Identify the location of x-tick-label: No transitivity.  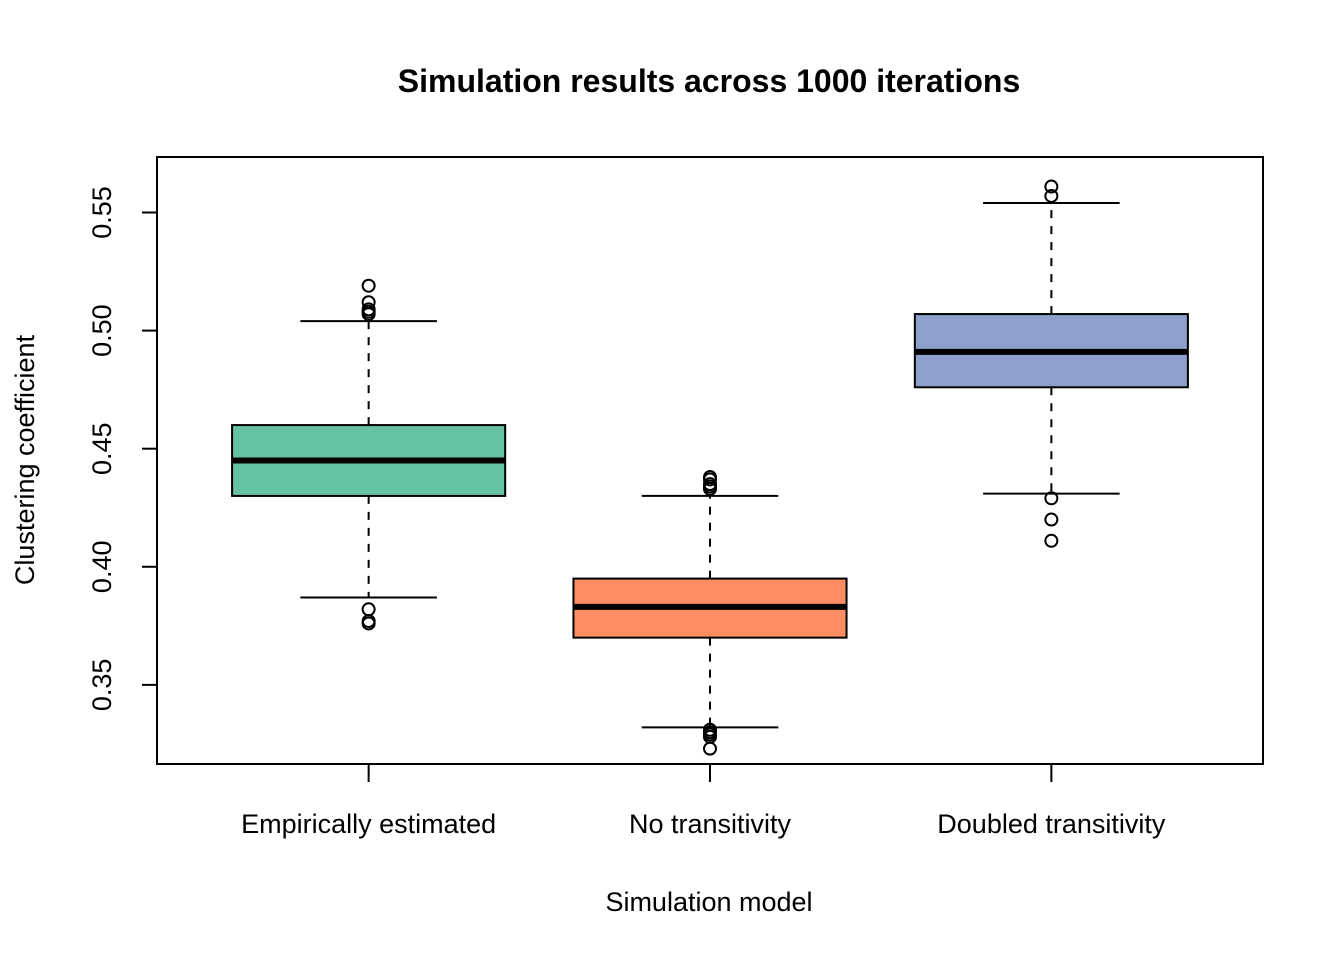
(710, 824).